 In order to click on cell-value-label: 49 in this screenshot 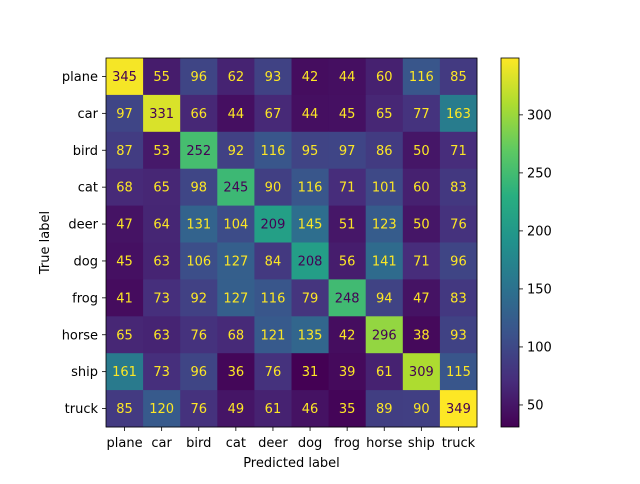, I will do `click(236, 409)`.